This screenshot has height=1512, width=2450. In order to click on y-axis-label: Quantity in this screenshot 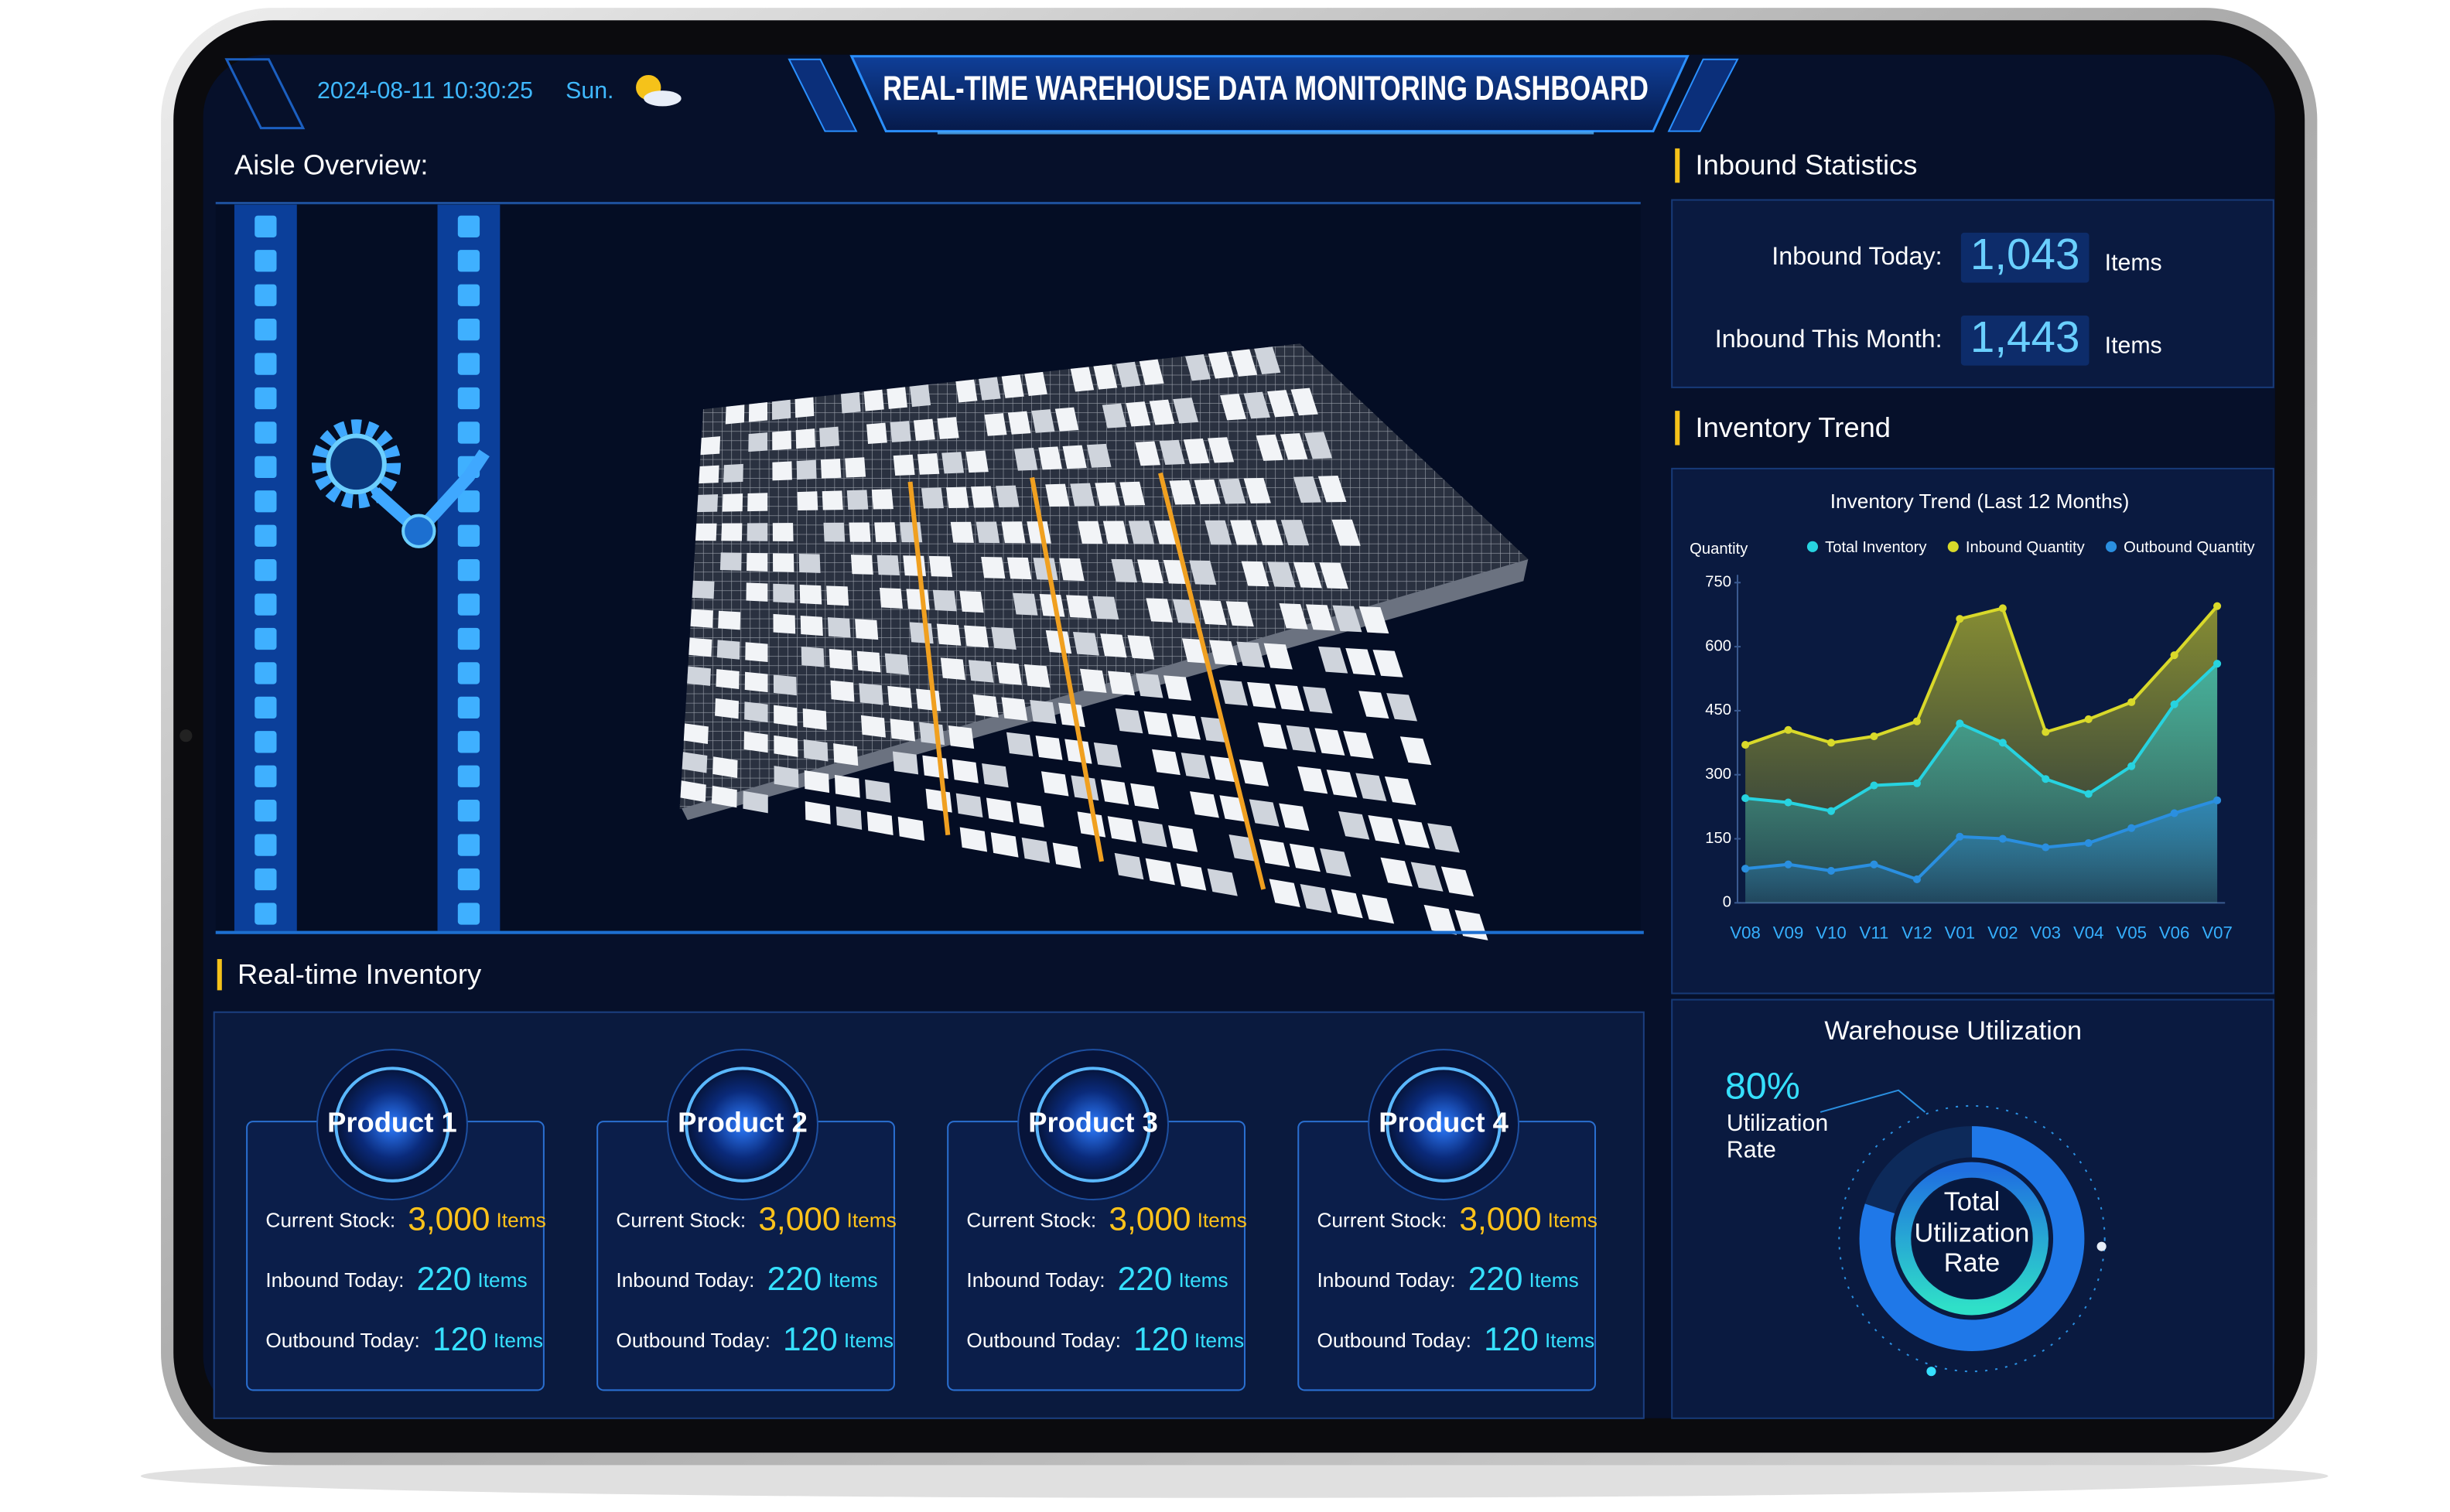, I will do `click(1719, 549)`.